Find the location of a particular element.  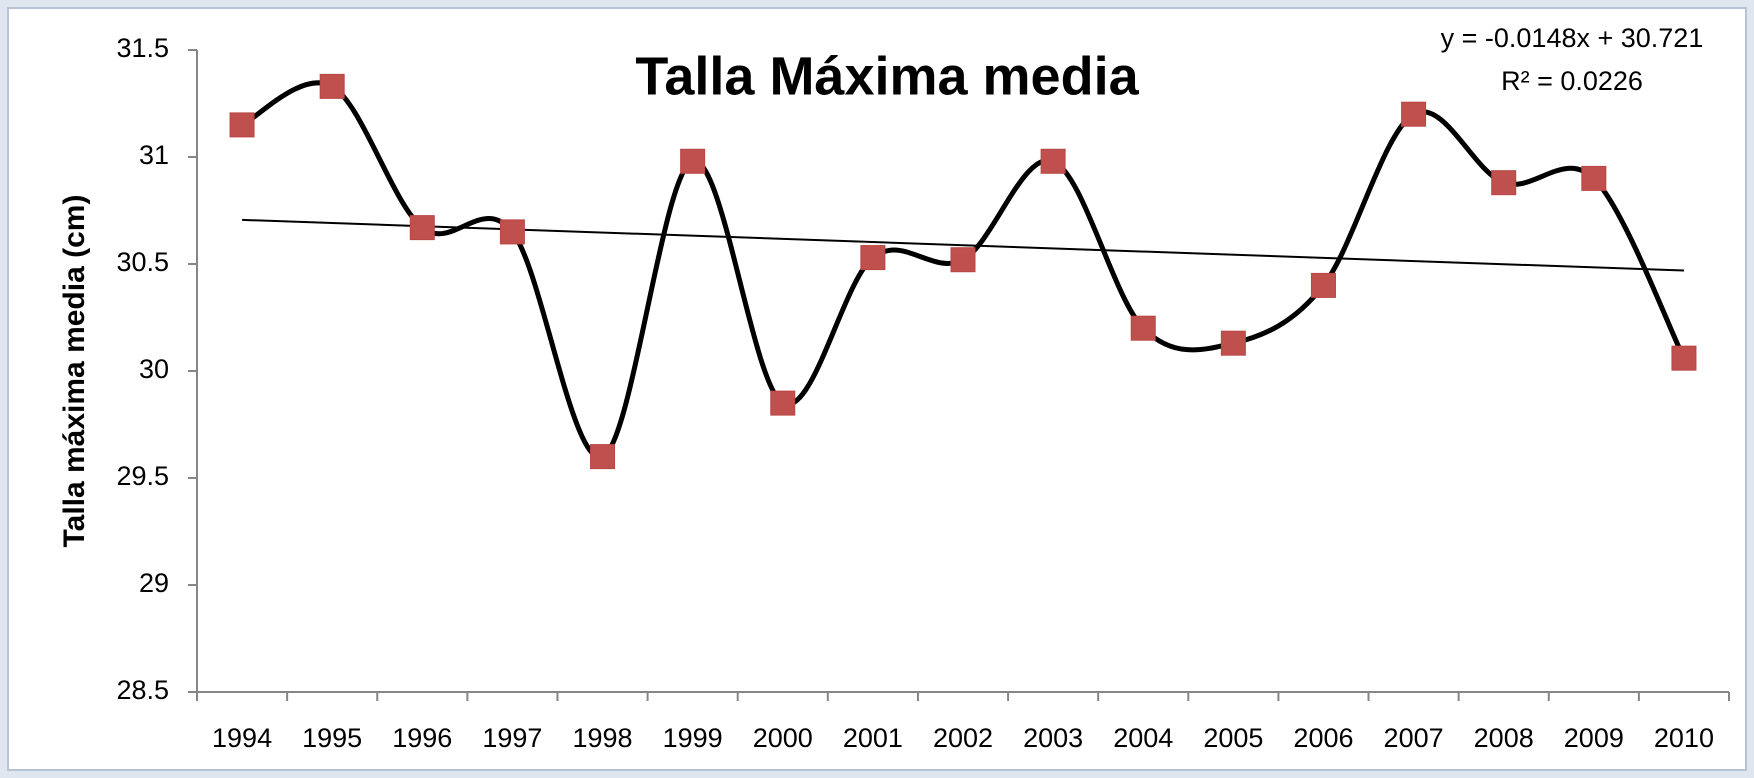

x-tick-label: 2005 is located at coordinates (1233, 738).